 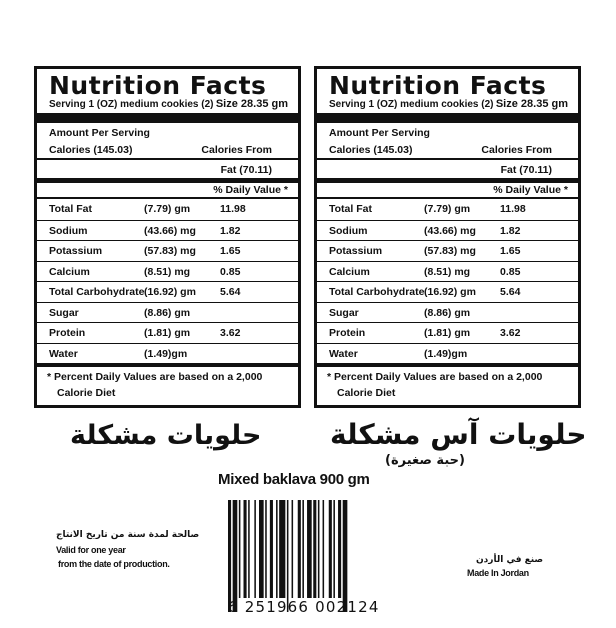 What do you see at coordinates (64, 312) in the screenshot?
I see `nutrient-name: Sugar` at bounding box center [64, 312].